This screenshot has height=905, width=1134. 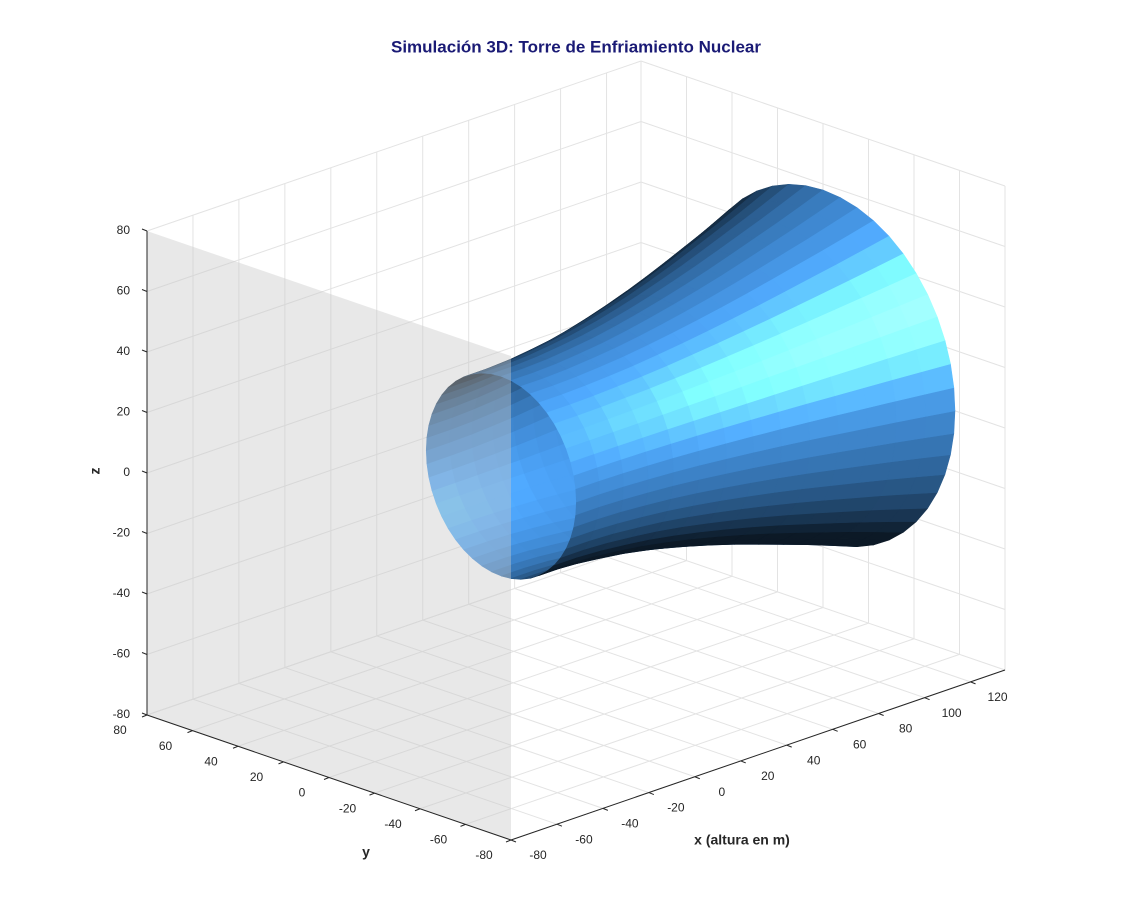 What do you see at coordinates (630, 824) in the screenshot?
I see `x-tick-label: -40` at bounding box center [630, 824].